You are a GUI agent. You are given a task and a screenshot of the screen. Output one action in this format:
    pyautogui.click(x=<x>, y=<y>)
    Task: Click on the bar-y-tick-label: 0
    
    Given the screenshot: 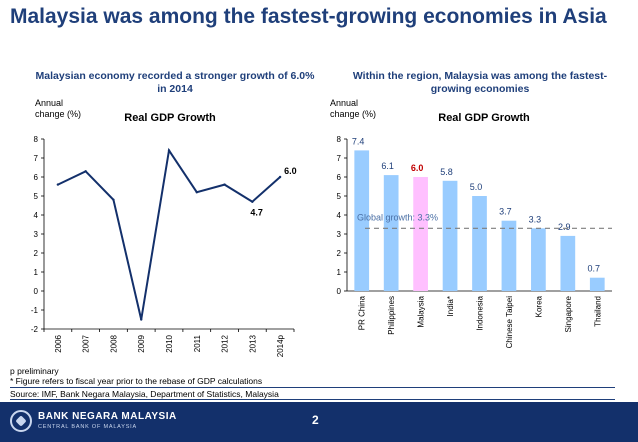 What is the action you would take?
    pyautogui.click(x=339, y=291)
    